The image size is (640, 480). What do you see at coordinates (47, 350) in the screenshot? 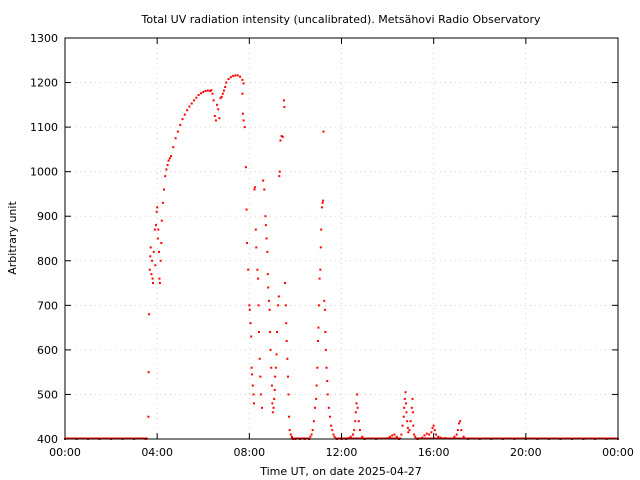
I see `y-tick-label: 600` at bounding box center [47, 350].